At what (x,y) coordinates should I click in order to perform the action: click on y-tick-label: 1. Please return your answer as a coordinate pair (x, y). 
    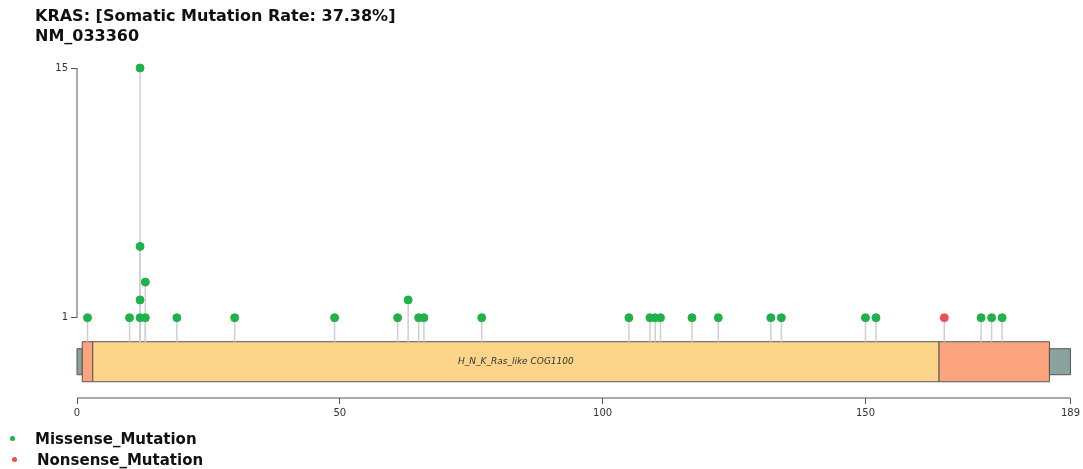
    Looking at the image, I should click on (64, 317).